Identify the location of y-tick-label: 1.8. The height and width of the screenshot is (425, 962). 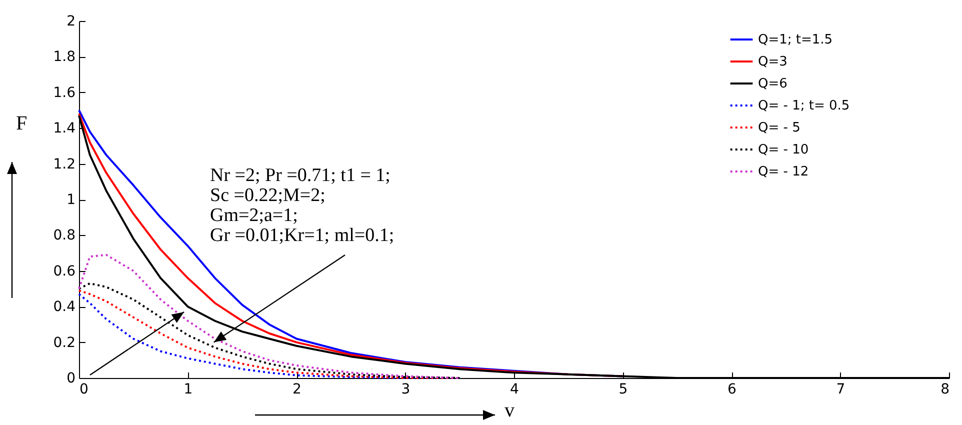
(64, 57).